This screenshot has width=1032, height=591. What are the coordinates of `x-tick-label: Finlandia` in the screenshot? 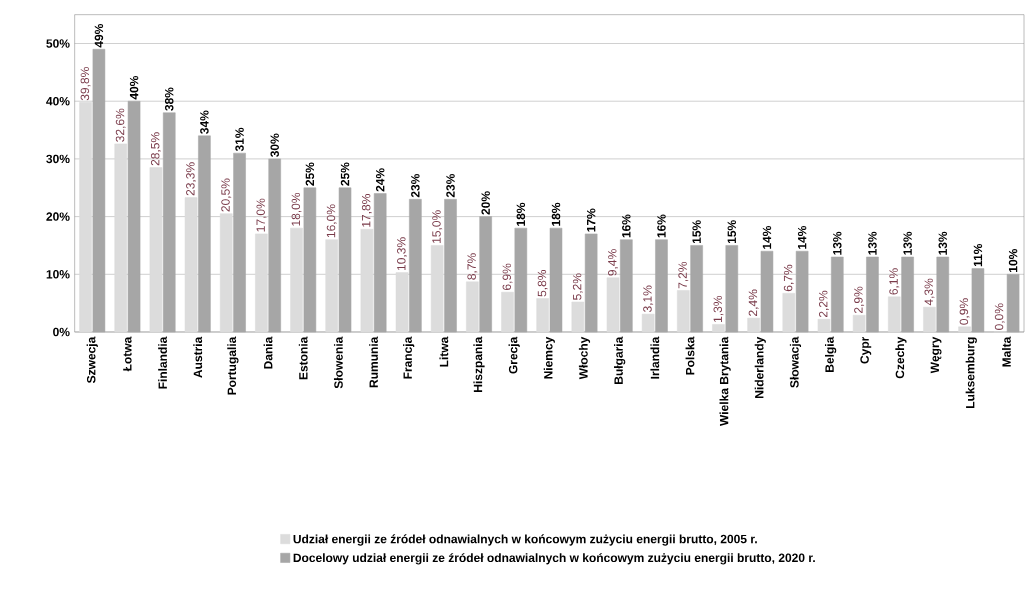 It's located at (162, 362).